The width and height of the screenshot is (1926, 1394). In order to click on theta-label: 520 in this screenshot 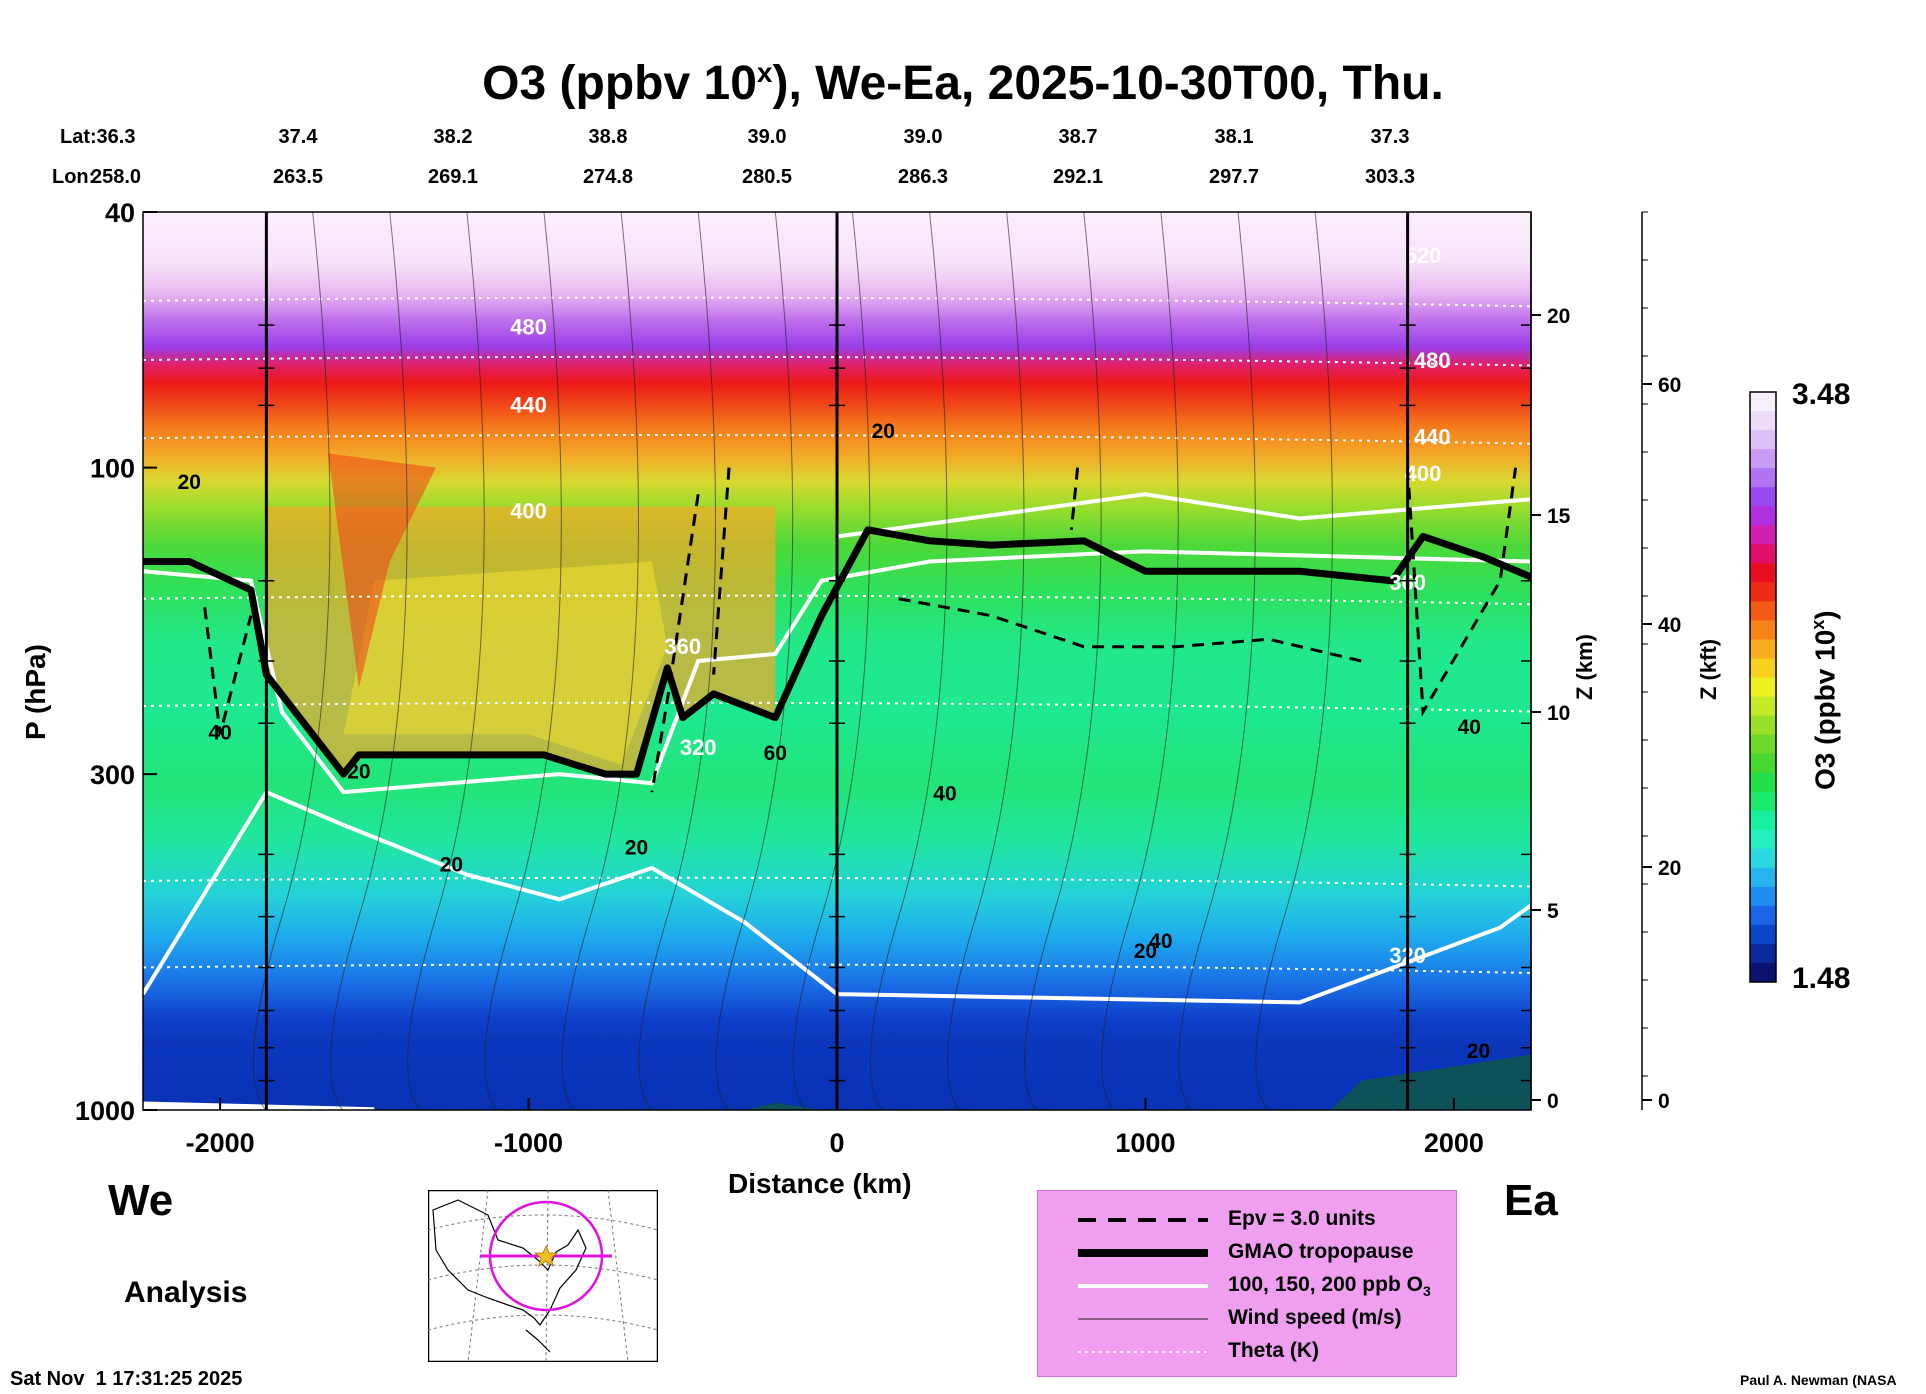, I will do `click(1423, 255)`.